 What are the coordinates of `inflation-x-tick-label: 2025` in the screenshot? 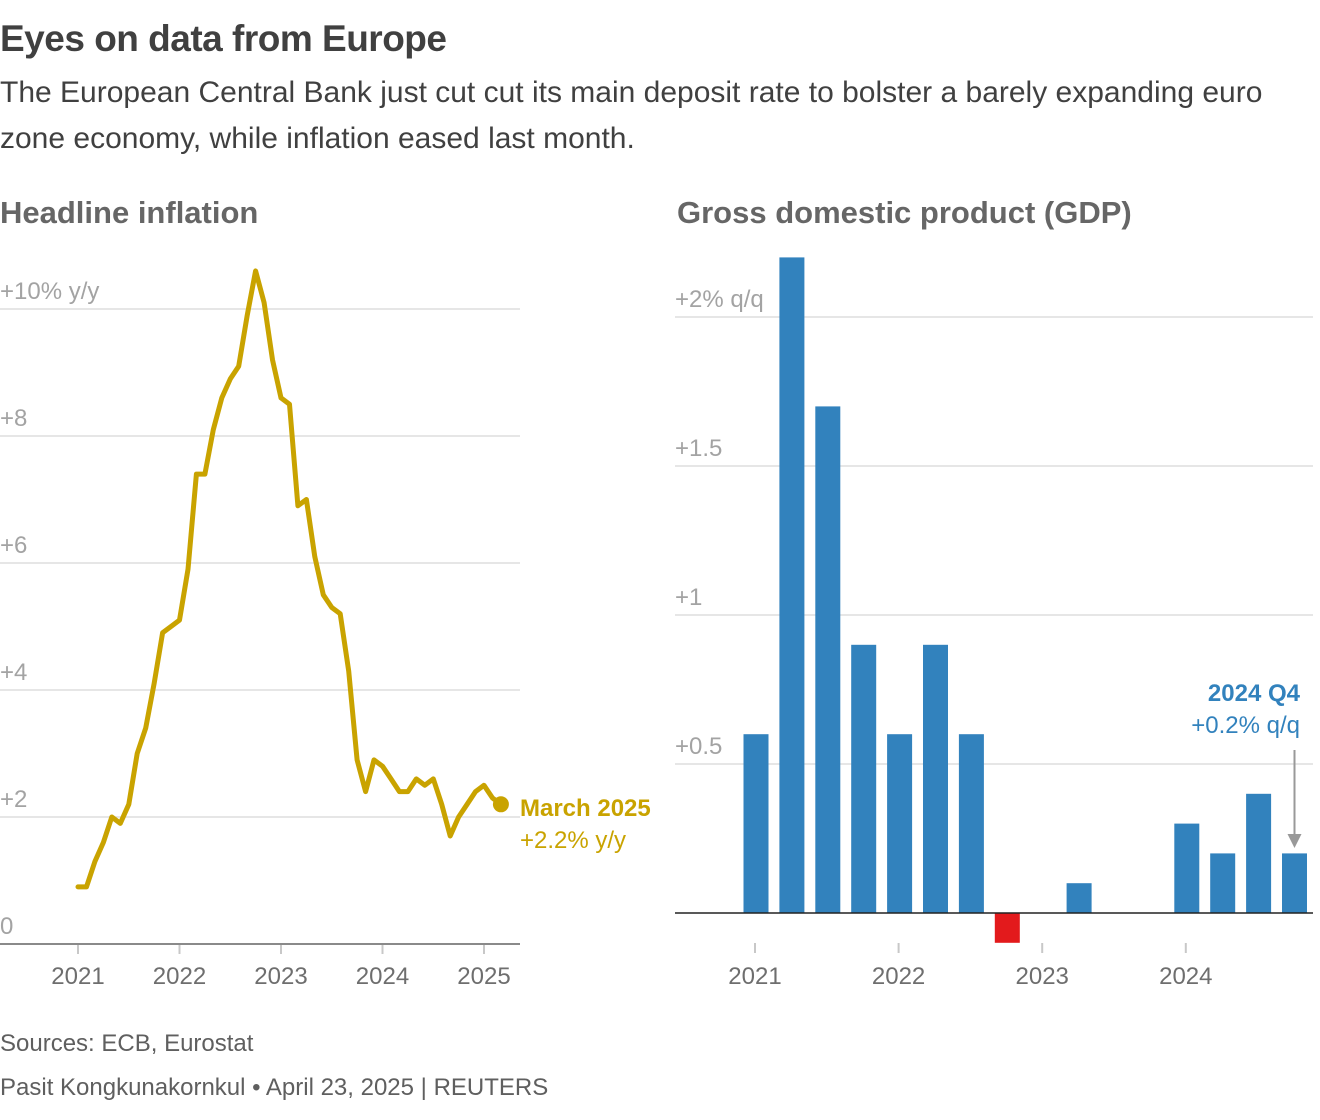 It's located at (483, 976).